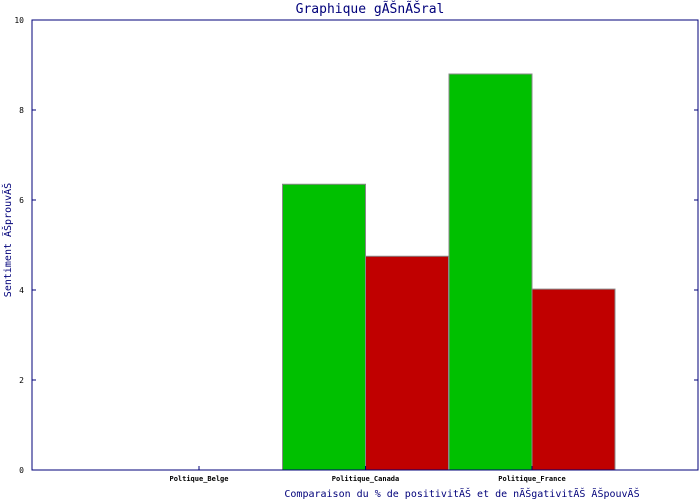 The image size is (700, 500). I want to click on y-axis-label: Sentiment ÃŠprouvÃŠ, so click(7, 240).